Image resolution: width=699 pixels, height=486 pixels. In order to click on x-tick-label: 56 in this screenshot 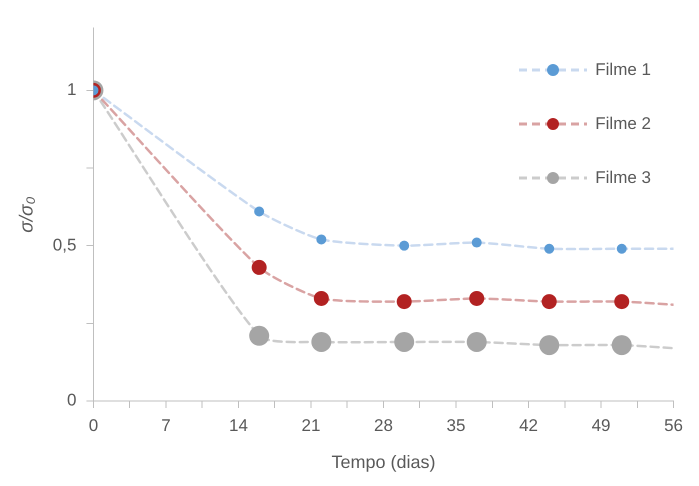, I will do `click(674, 425)`.